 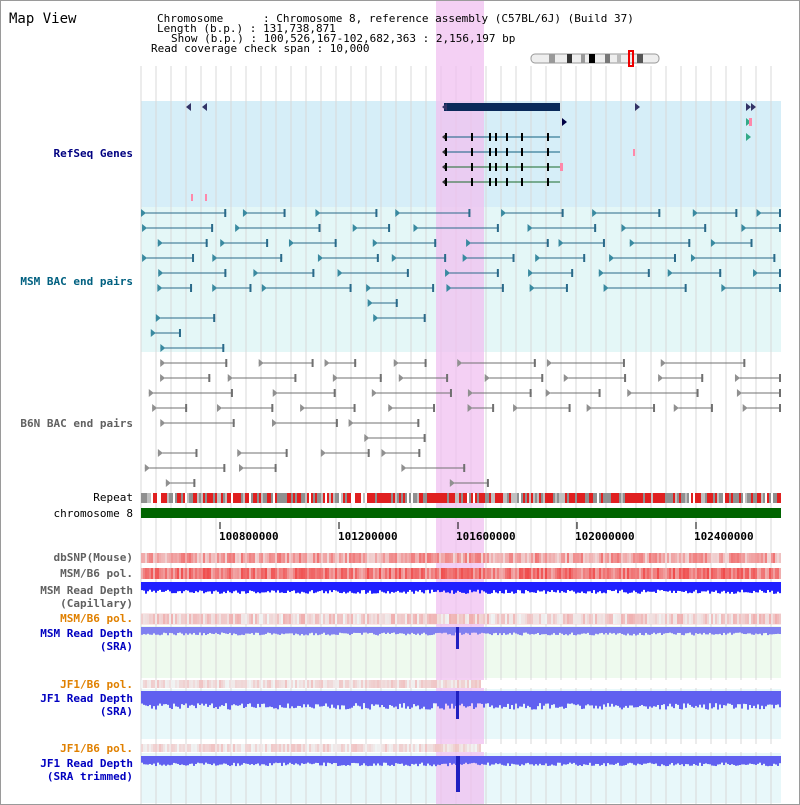 What do you see at coordinates (76, 423) in the screenshot?
I see `track-label-b6n-bac: B6N BAC end pairs` at bounding box center [76, 423].